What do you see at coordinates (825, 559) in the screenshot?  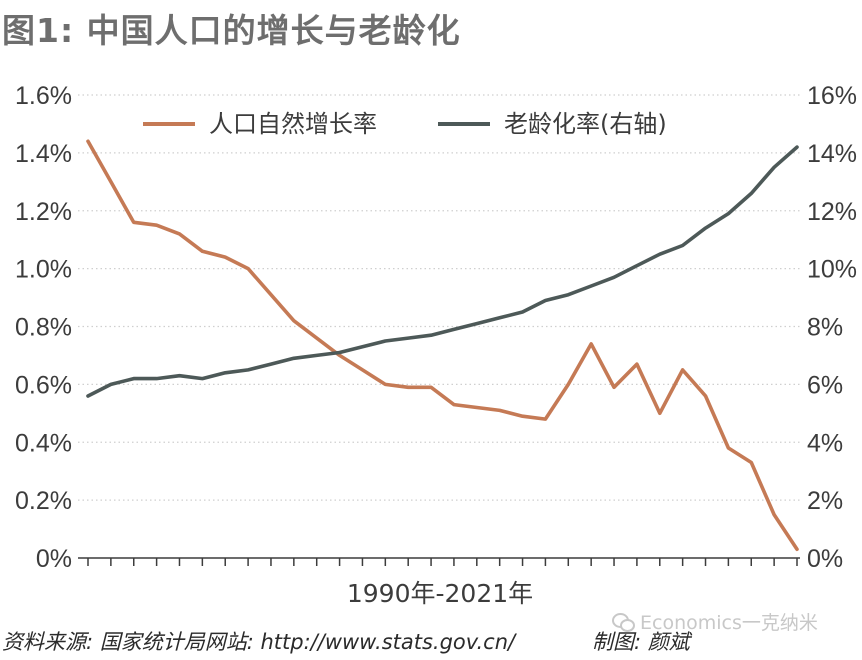 I see `y-right-tick-label: 0%` at bounding box center [825, 559].